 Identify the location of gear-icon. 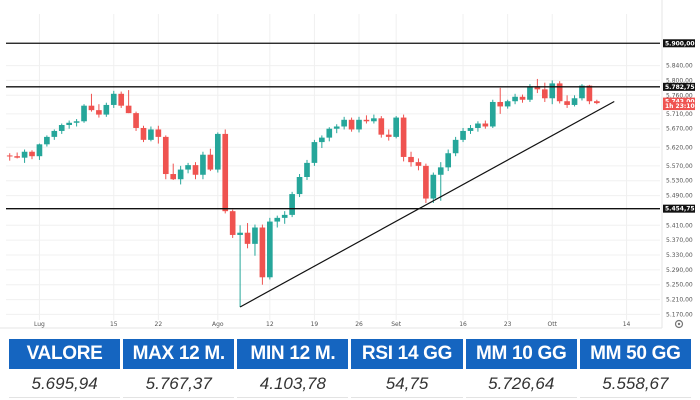
(679, 324).